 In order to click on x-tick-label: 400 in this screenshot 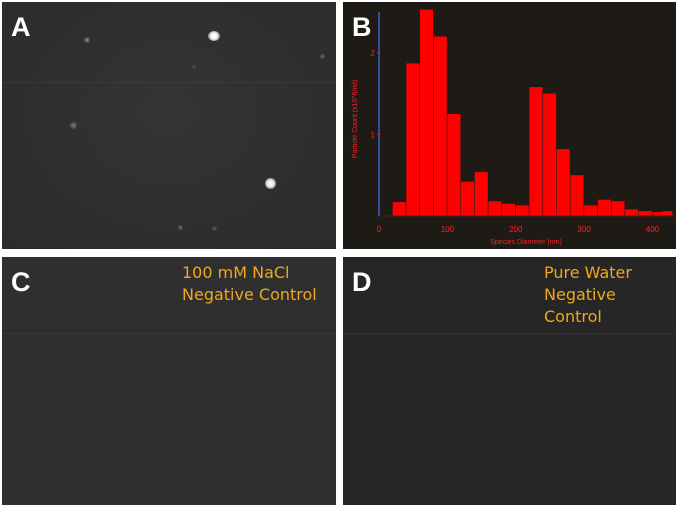, I will do `click(653, 229)`.